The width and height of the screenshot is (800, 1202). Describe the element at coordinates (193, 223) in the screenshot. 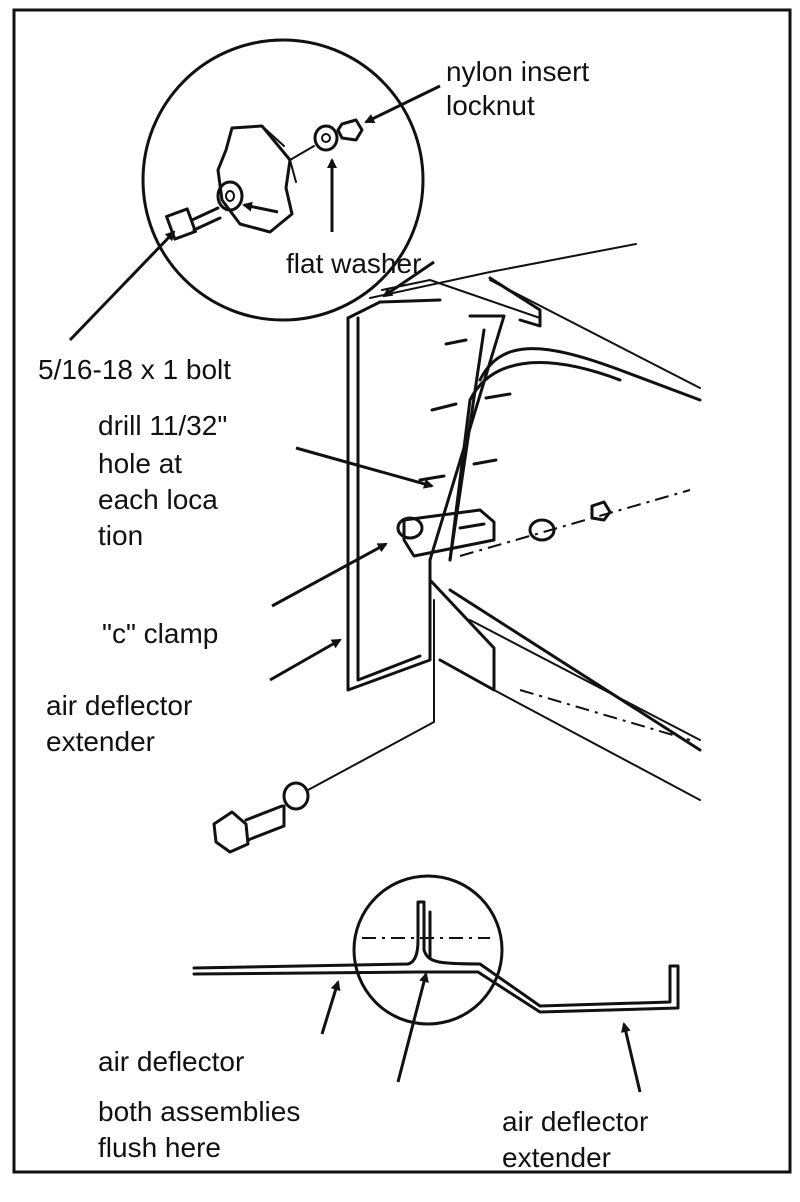

I see `bolt-icon` at that location.